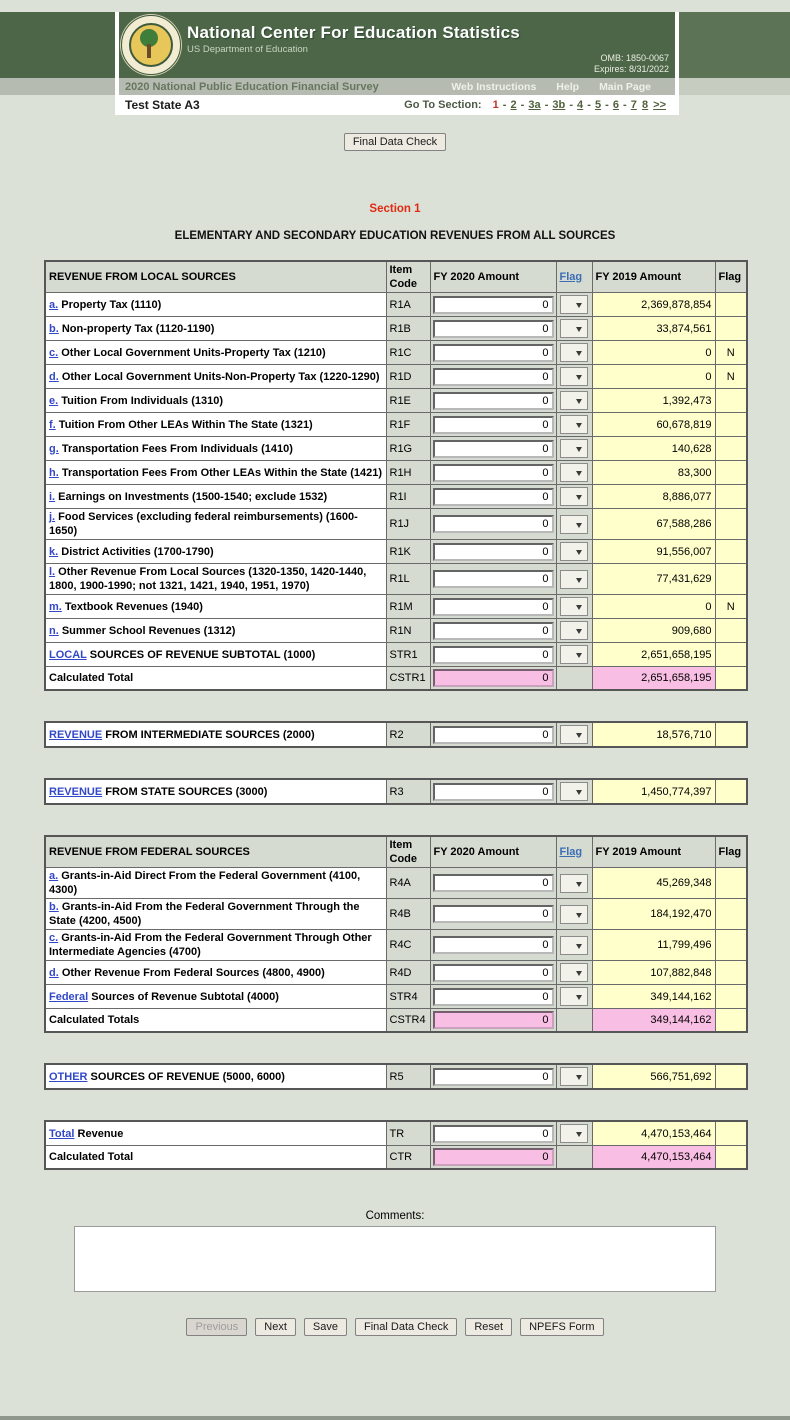 This screenshot has width=790, height=1420. I want to click on section-link-7: 7, so click(633, 105).